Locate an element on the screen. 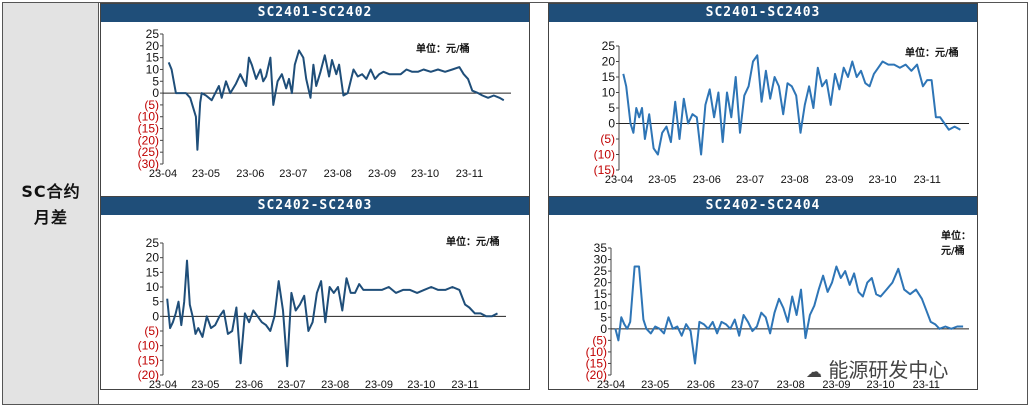 This screenshot has width=1034, height=411. watermark: ☁ 能源研发中心 is located at coordinates (877, 368).